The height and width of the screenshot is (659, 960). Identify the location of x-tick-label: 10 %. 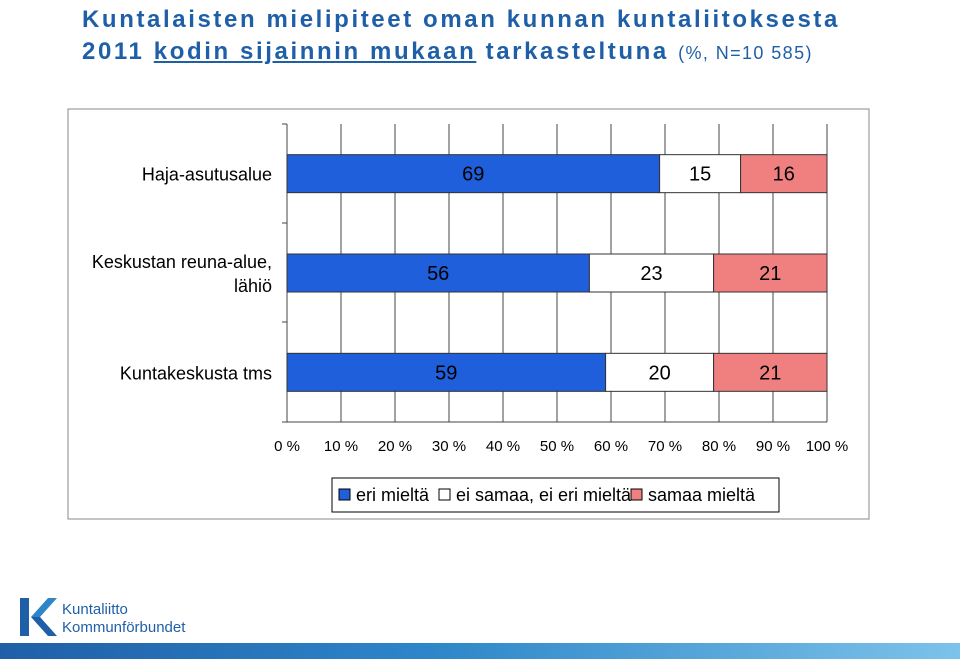
(341, 446).